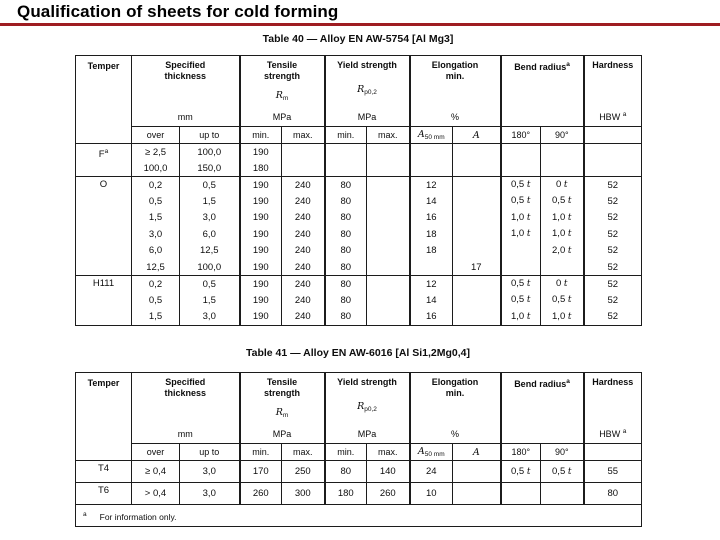  What do you see at coordinates (612, 135) in the screenshot?
I see `subcol-hardness-empty` at bounding box center [612, 135].